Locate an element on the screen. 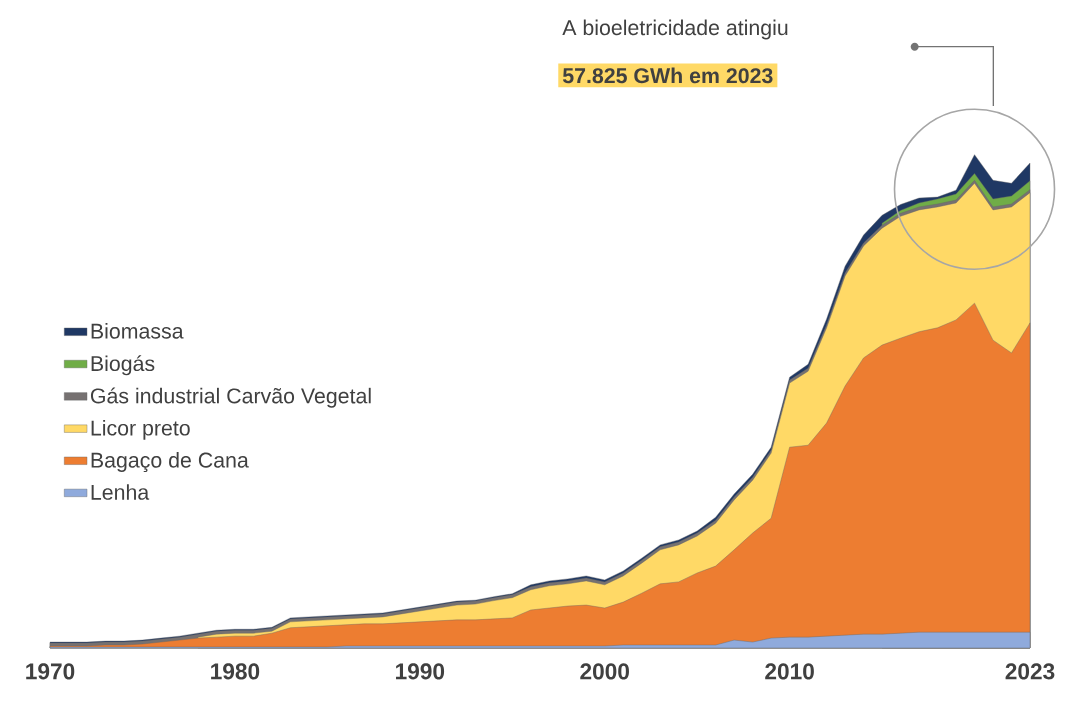 This screenshot has width=1071, height=706. text: 57.825 GWh em 2023 is located at coordinates (667, 75).